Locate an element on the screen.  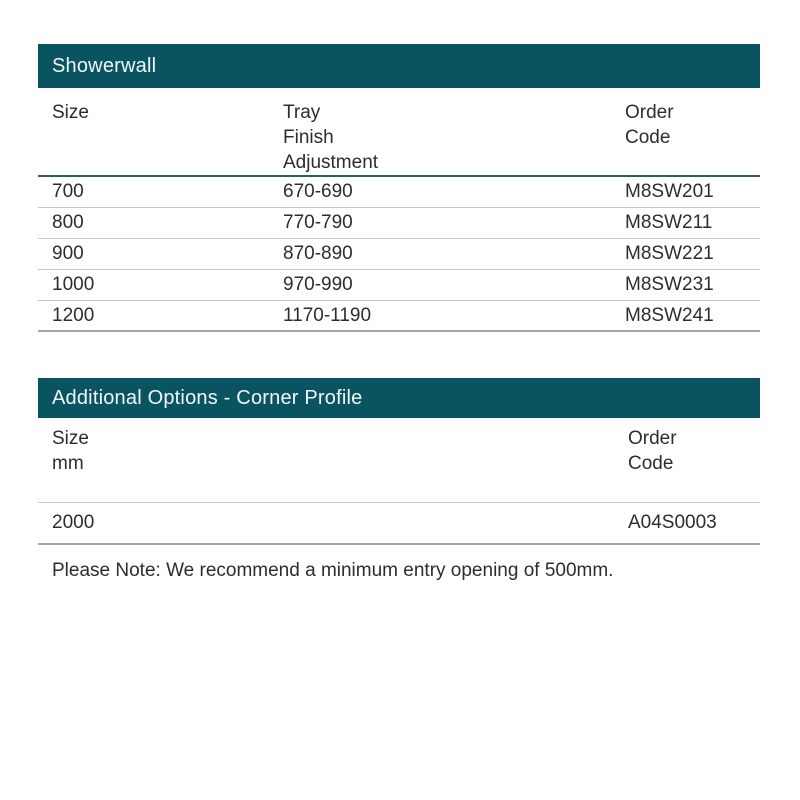
column-header-label: Adjustment is located at coordinates (331, 162).